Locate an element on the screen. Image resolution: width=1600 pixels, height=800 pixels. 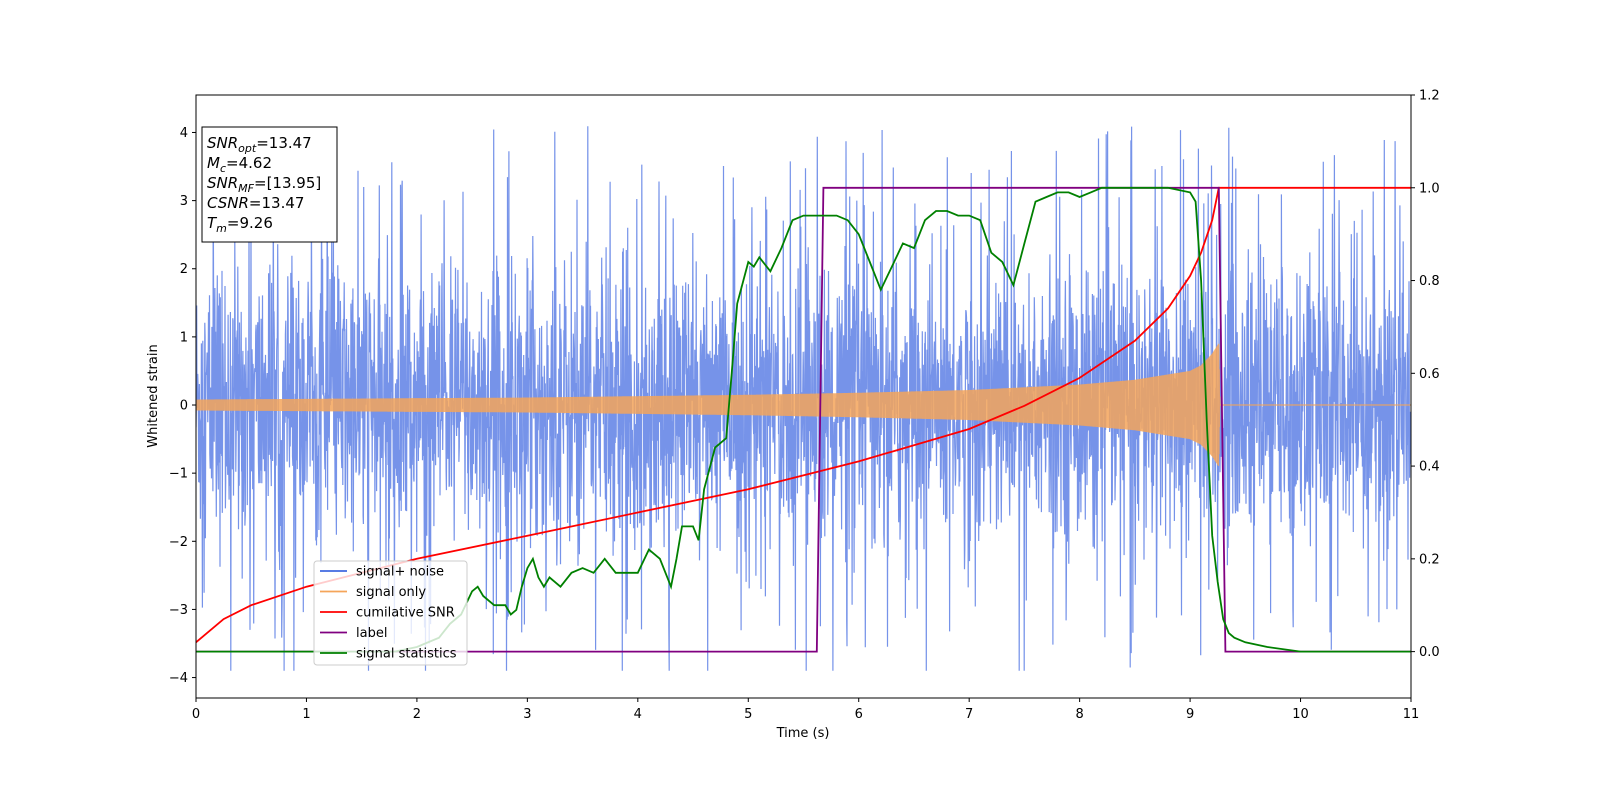
y-left-tick-label: −3 is located at coordinates (178, 610).